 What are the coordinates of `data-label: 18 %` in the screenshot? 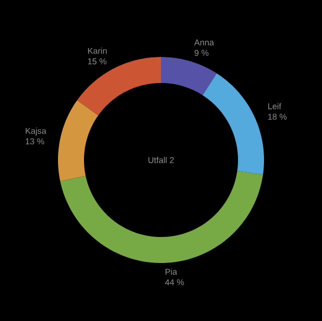 It's located at (277, 117).